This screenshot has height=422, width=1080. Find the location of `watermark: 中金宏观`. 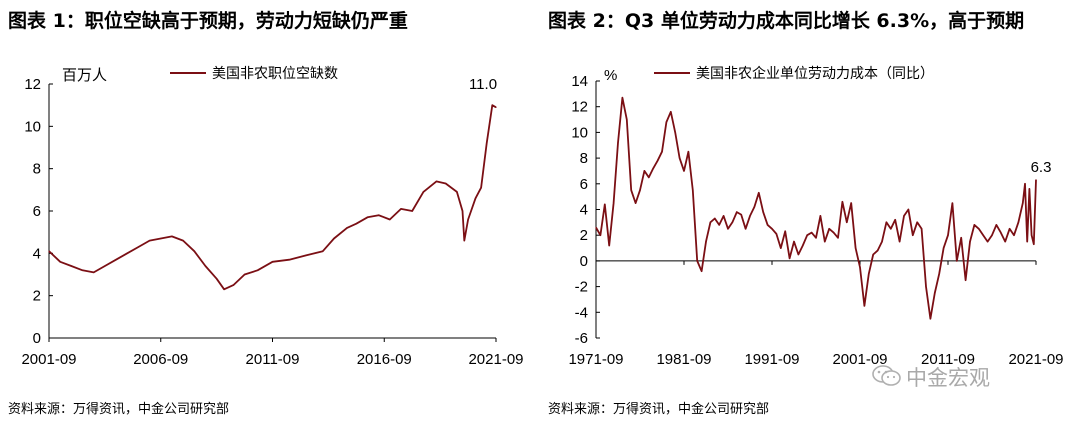

watermark: 中金宏观 is located at coordinates (948, 378).